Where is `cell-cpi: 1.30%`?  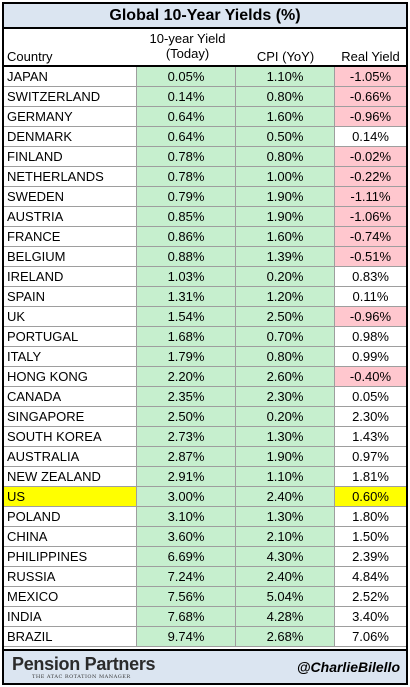
cell-cpi: 1.30% is located at coordinates (285, 516).